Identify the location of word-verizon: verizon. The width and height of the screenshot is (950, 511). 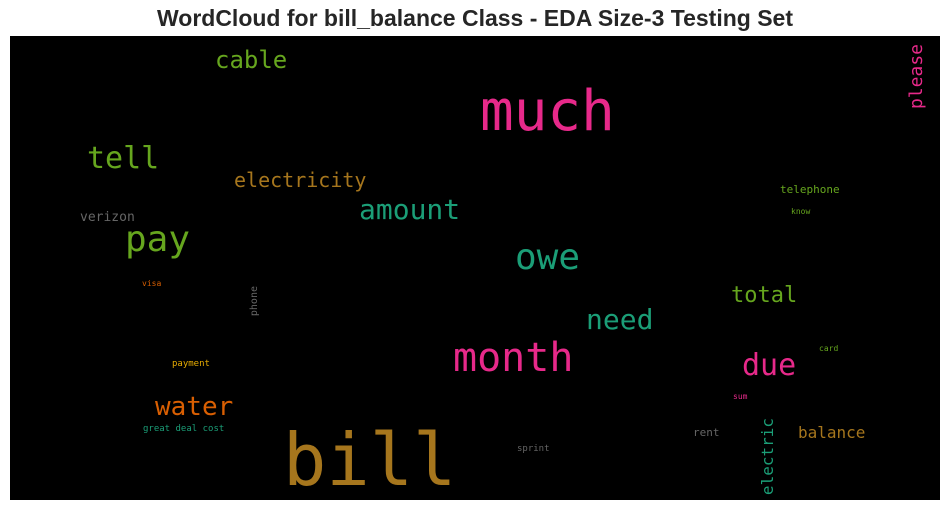
(107, 217).